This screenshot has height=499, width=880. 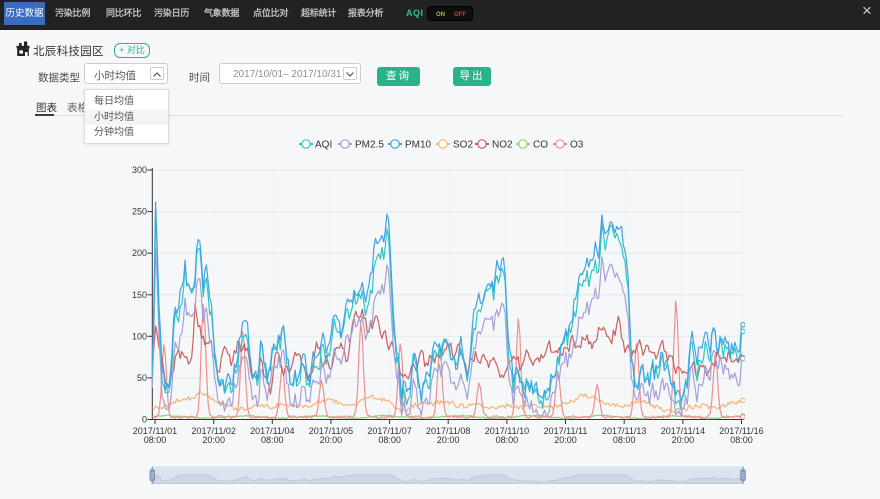 I want to click on svg-text: 2017/11/04, so click(x=272, y=431).